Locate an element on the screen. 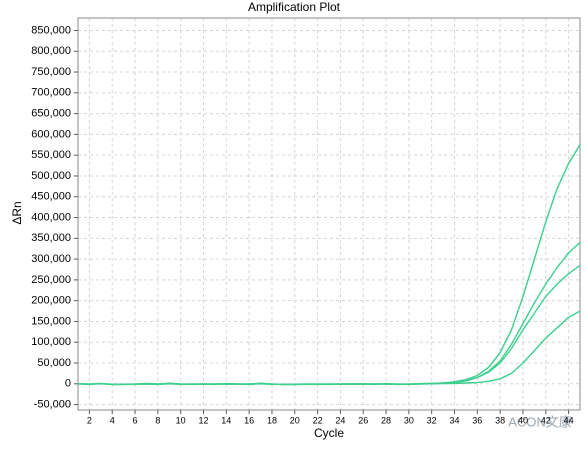  x-tick-label: 22 is located at coordinates (318, 420).